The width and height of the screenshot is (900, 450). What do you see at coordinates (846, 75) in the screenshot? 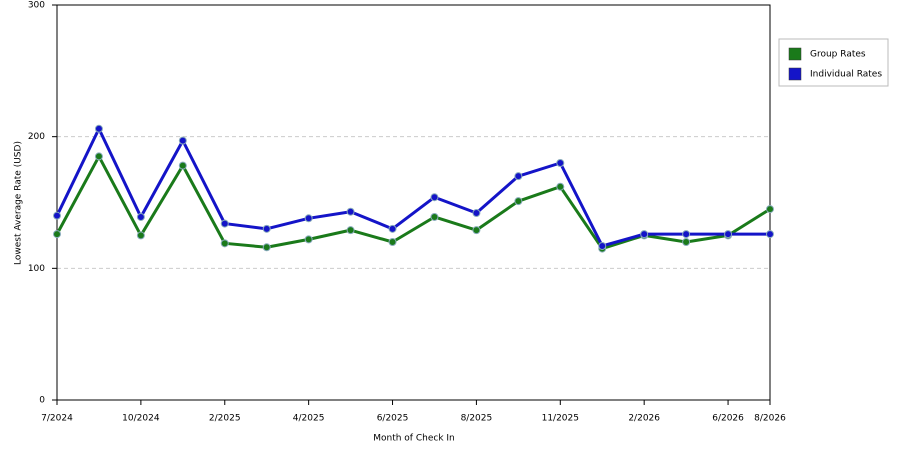
I see `legend-label: Individual Rates` at bounding box center [846, 75].